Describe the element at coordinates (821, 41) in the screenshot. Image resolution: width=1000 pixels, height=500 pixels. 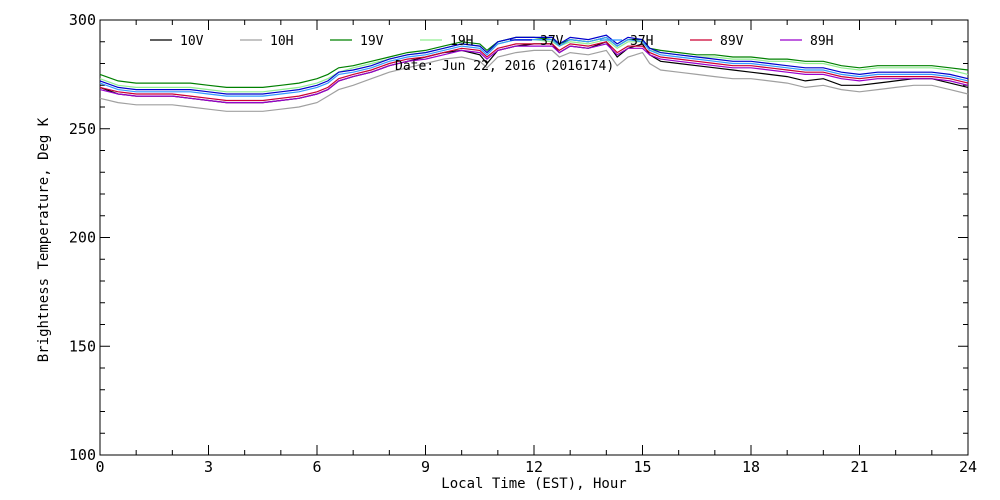
I see `legend-label: 89H` at that location.